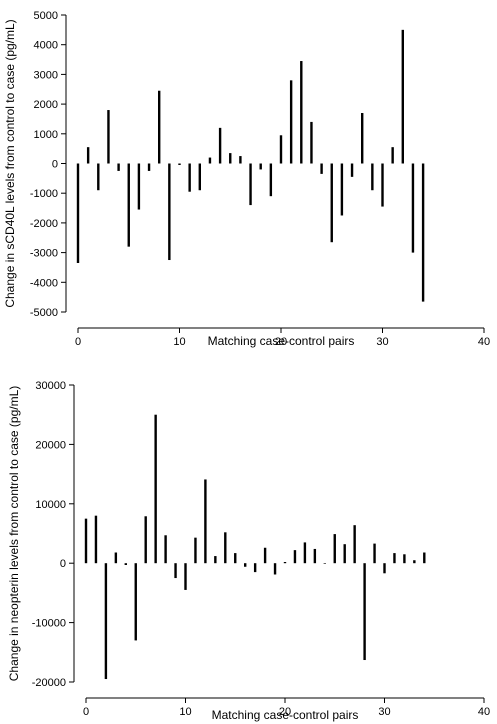  Describe the element at coordinates (46, 135) in the screenshot. I see `chart1-y-tick-label: 1000` at that location.